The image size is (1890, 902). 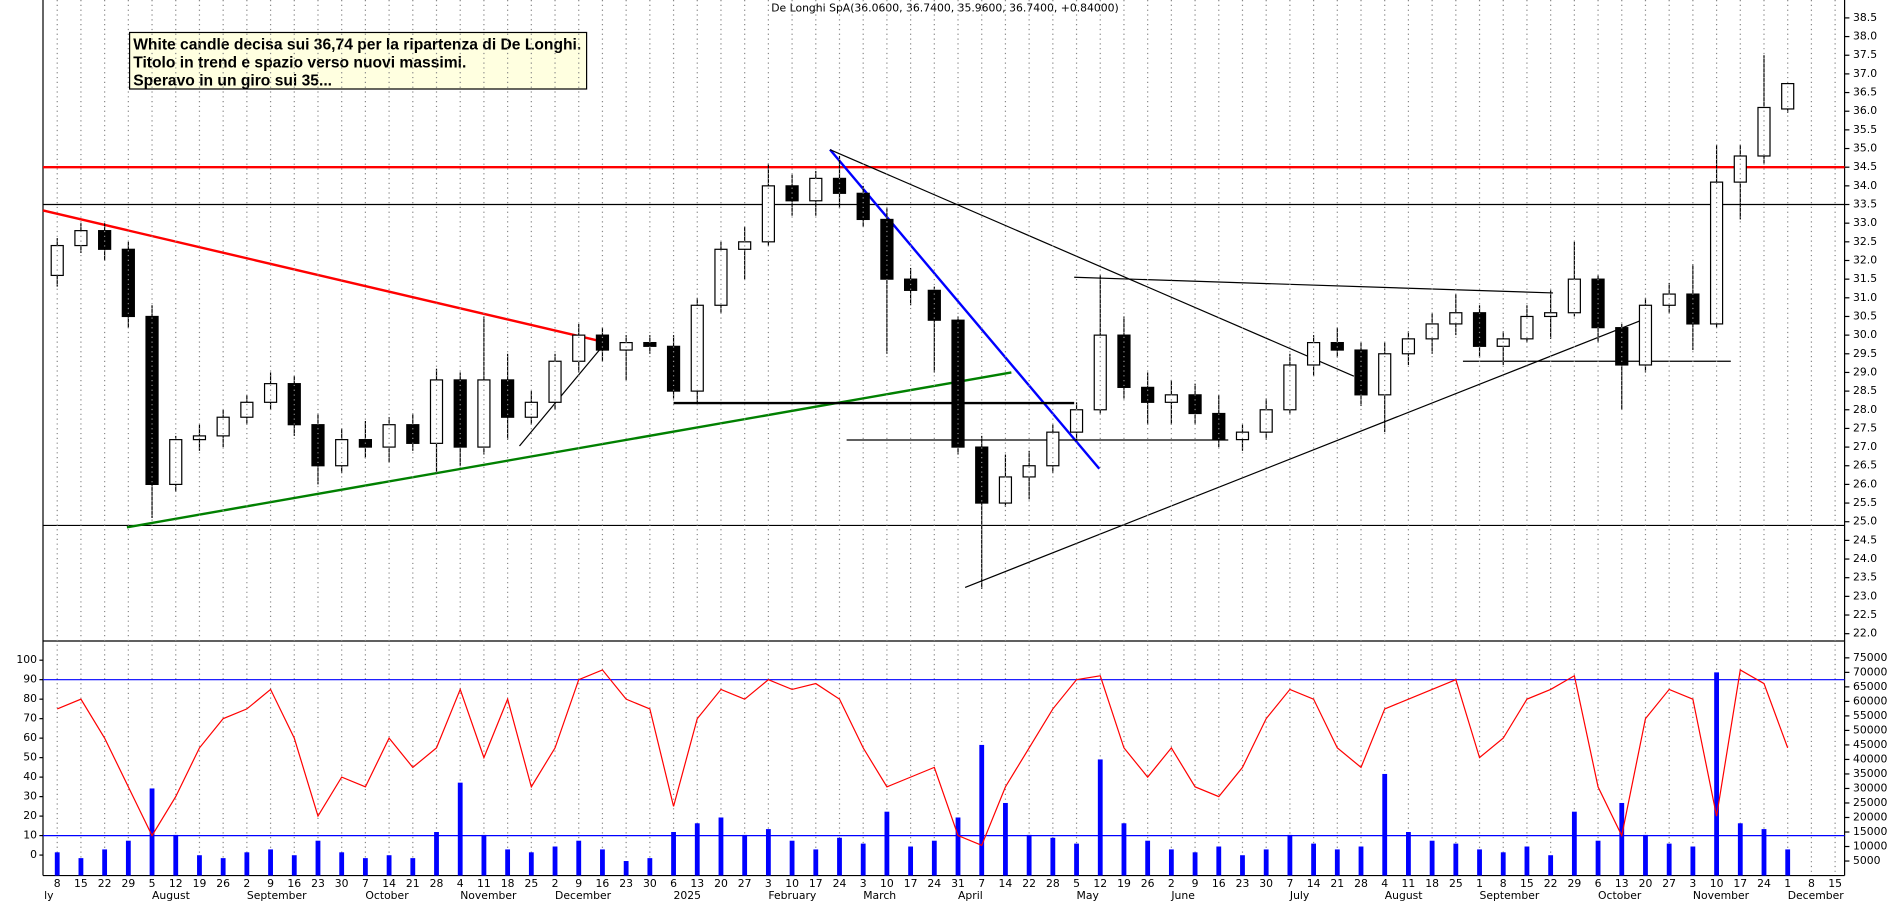 What do you see at coordinates (1870, 744) in the screenshot?
I see `y2-tick-label: 45000` at bounding box center [1870, 744].